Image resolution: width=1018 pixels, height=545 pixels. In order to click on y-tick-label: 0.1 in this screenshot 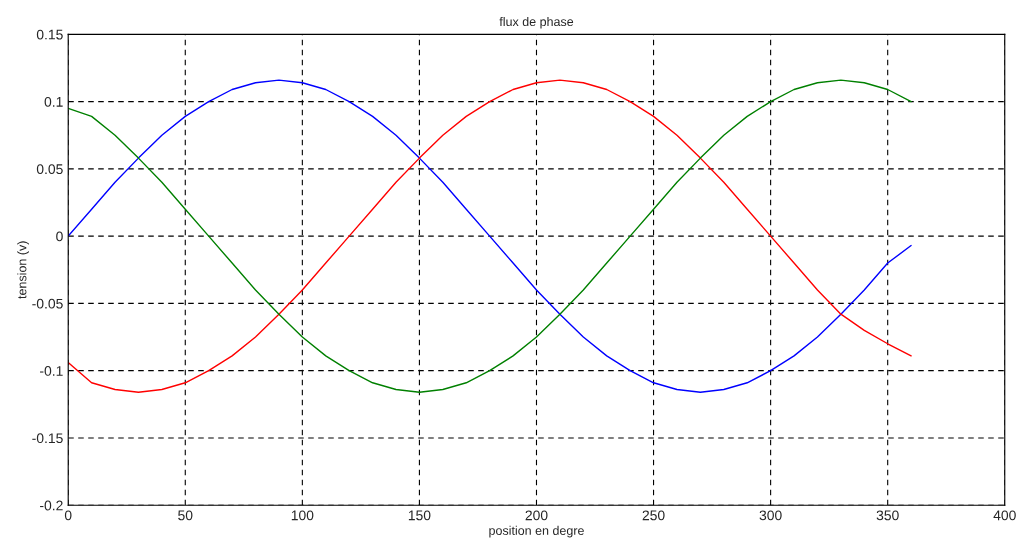, I will do `click(53, 101)`.